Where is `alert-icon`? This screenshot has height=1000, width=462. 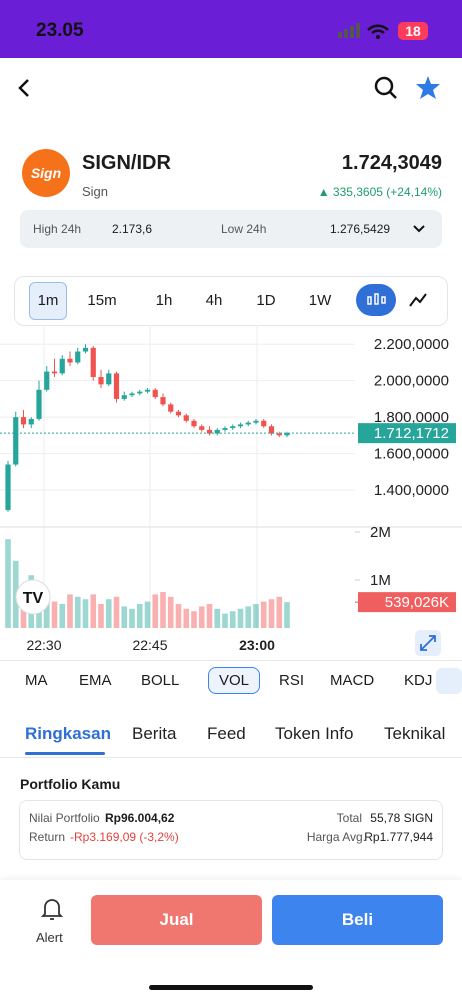 alert-icon is located at coordinates (52, 909).